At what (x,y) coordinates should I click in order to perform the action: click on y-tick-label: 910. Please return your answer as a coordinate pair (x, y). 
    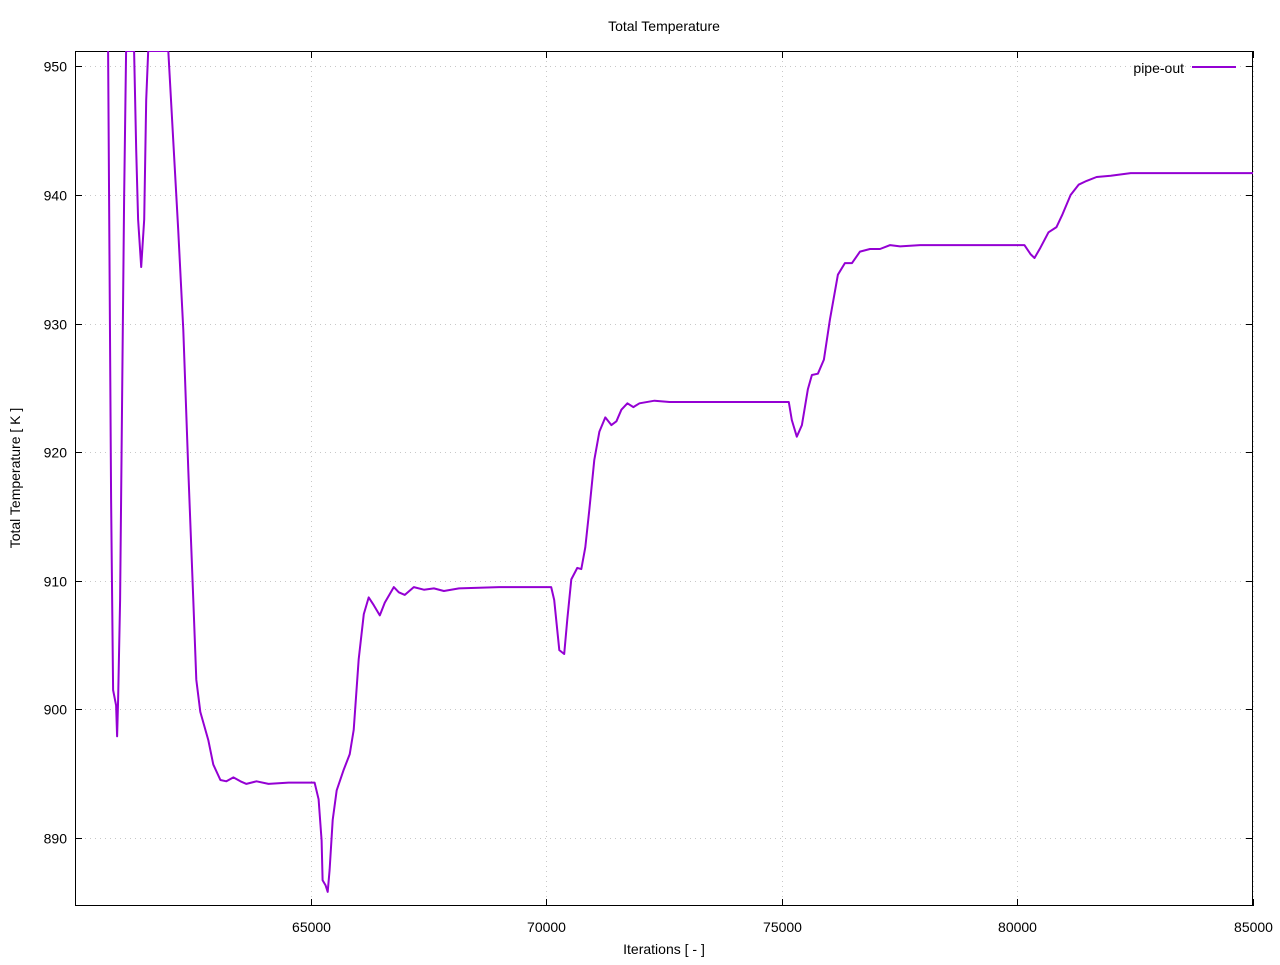
    Looking at the image, I should click on (56, 582).